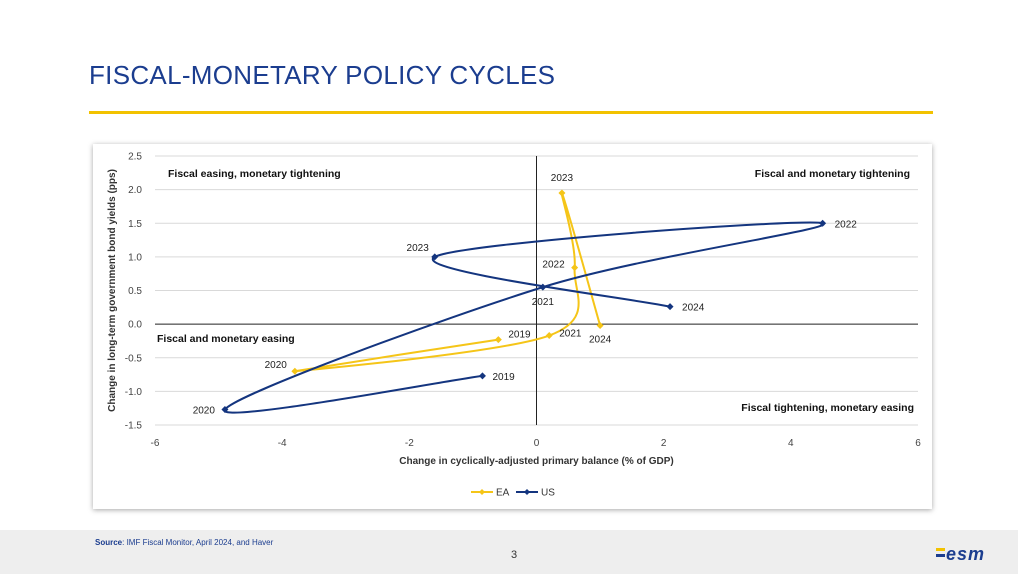 The height and width of the screenshot is (574, 1018). I want to click on title-rule, so click(511, 112).